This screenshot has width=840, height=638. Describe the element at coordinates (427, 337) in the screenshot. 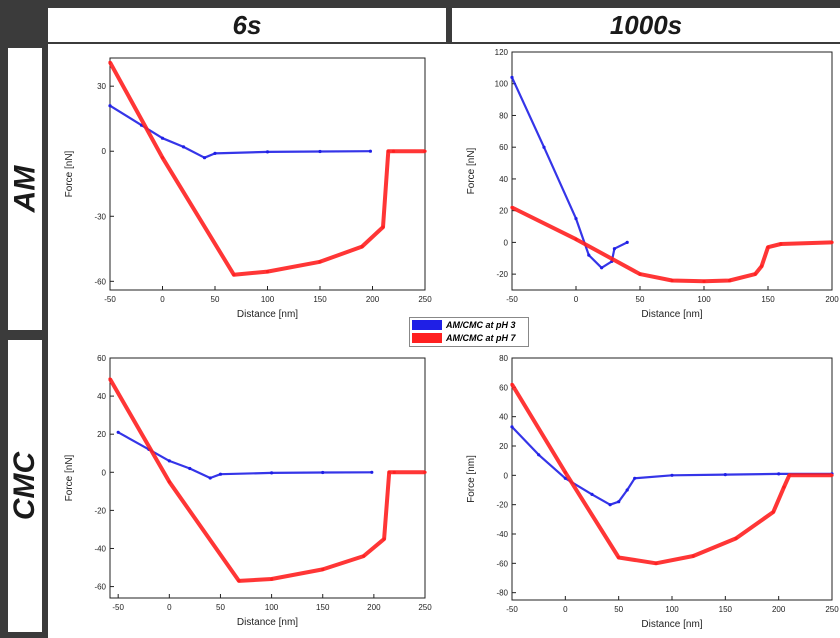

I see `legend-swatch-ph7` at that location.